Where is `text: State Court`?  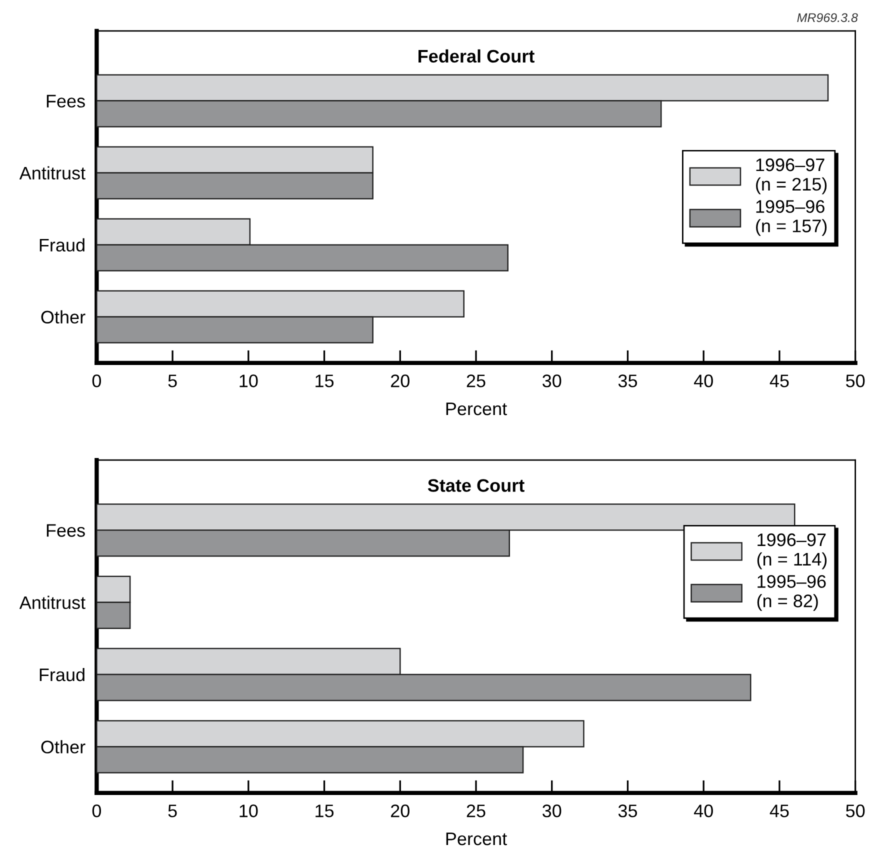 text: State Court is located at coordinates (476, 485).